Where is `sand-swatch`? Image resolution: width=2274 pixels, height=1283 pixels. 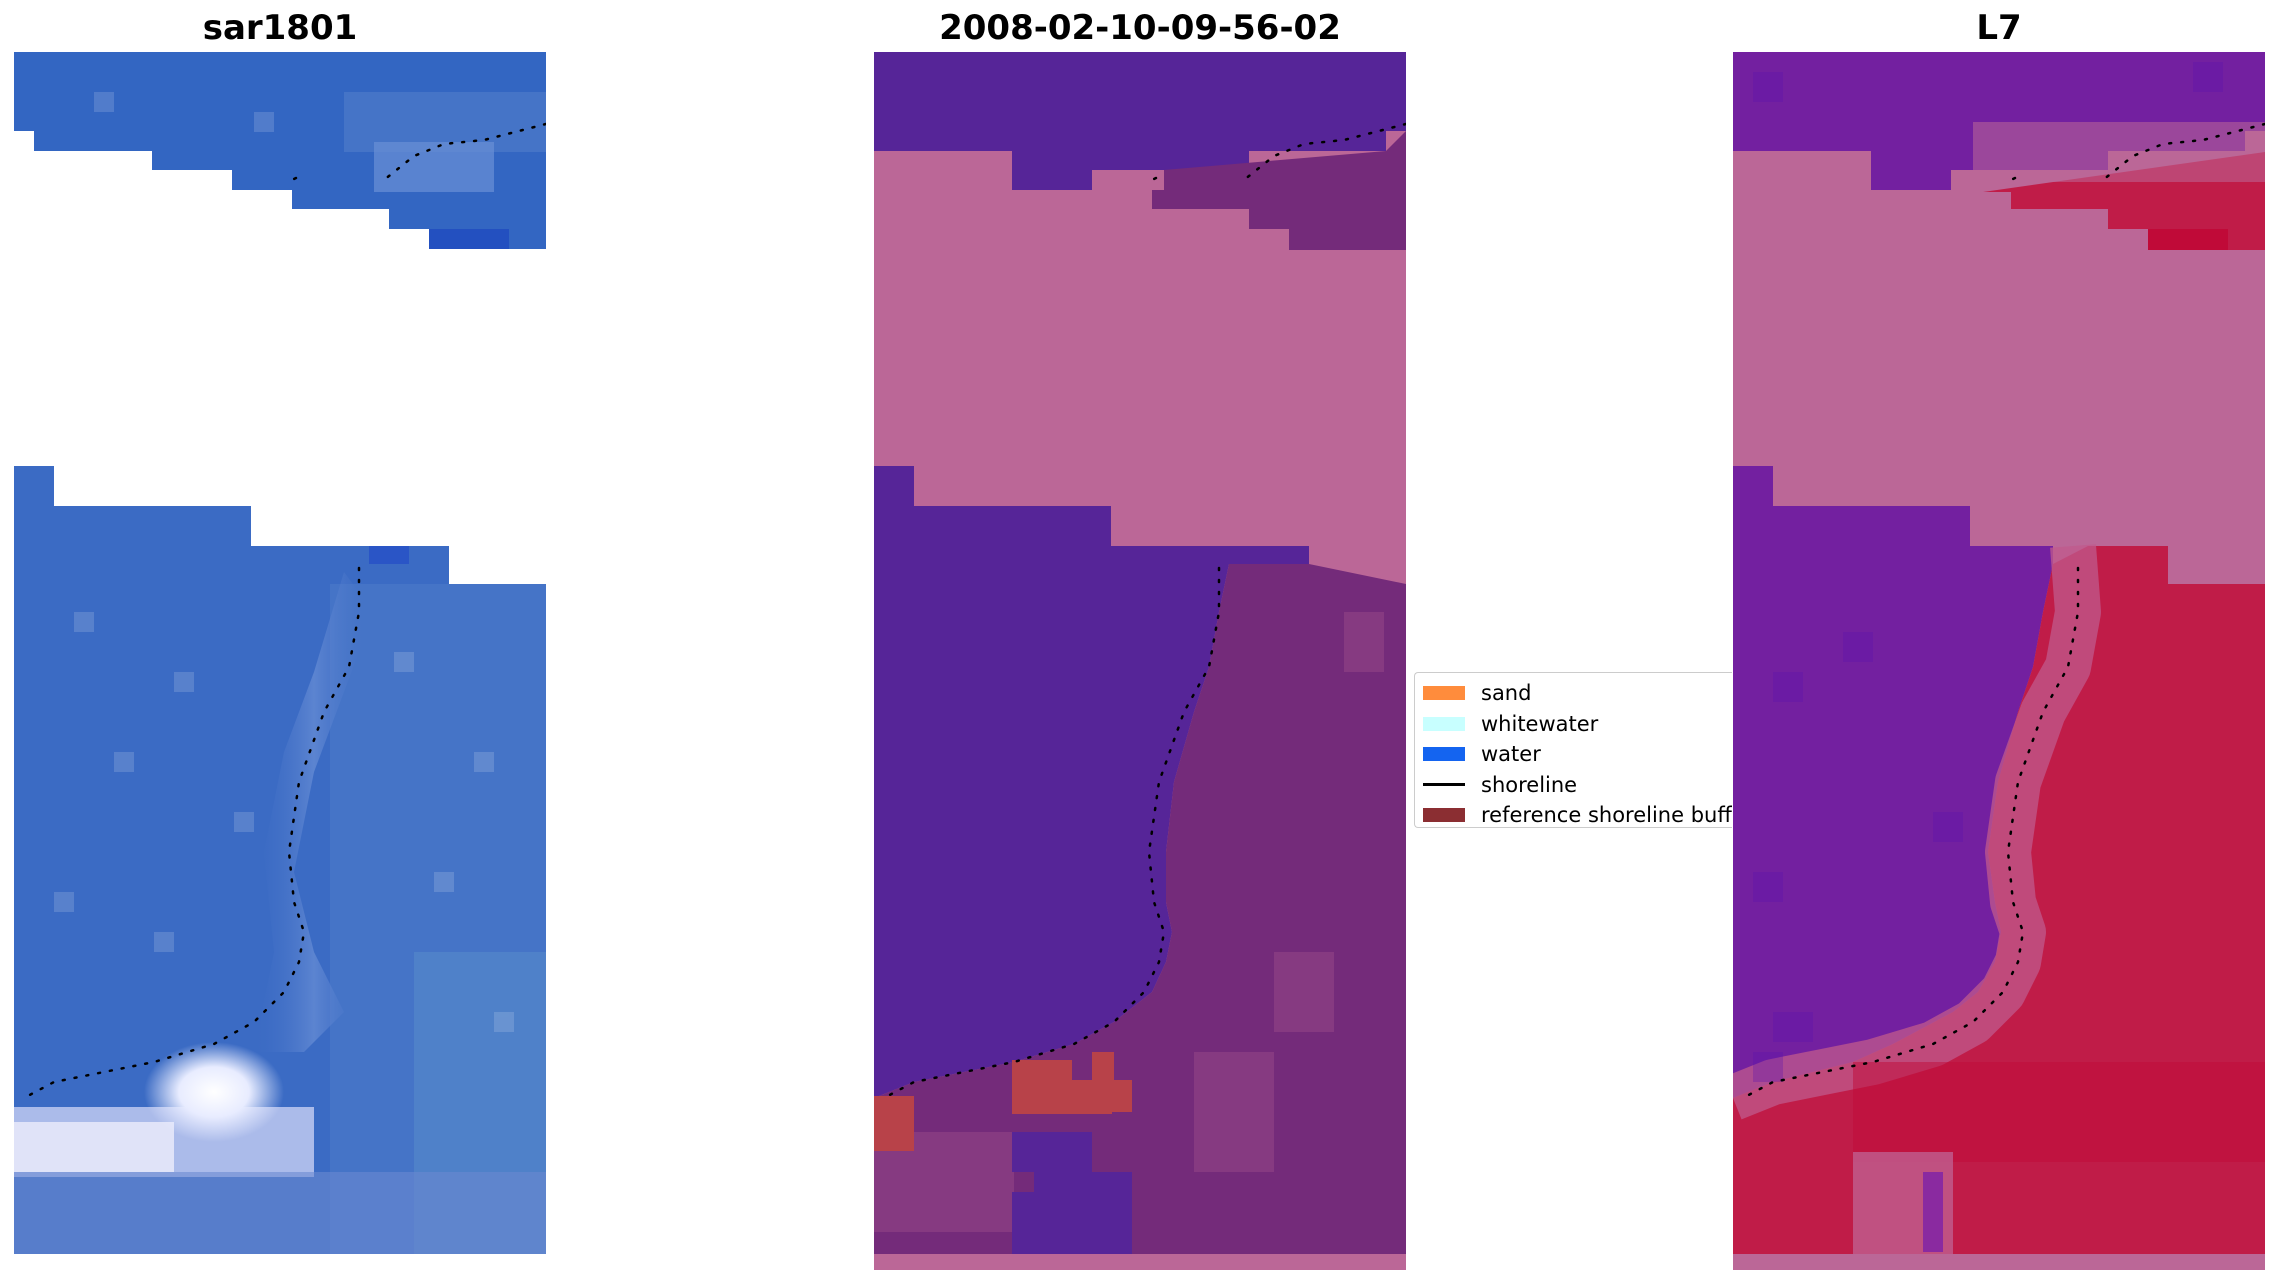
sand-swatch is located at coordinates (1444, 693).